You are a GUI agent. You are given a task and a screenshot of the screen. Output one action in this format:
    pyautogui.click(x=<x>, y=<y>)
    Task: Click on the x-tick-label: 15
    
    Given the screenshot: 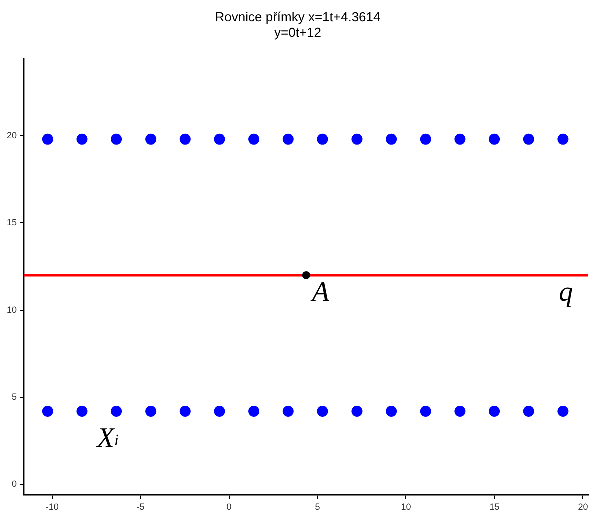 What is the action you would take?
    pyautogui.click(x=495, y=507)
    